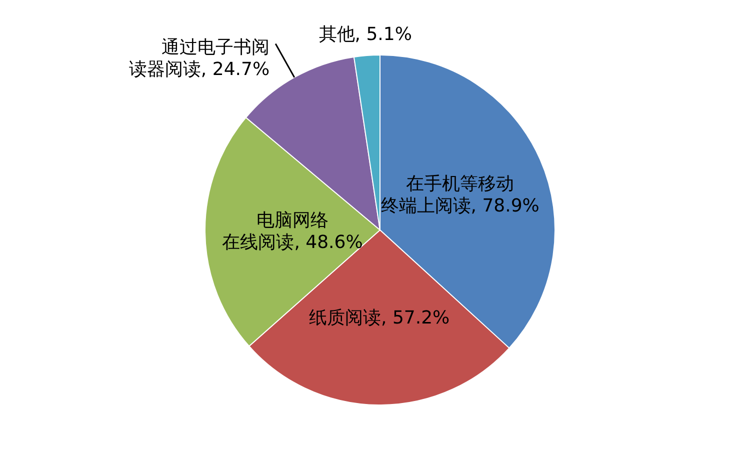 This screenshot has height=450, width=750. Describe the element at coordinates (199, 58) in the screenshot. I see `slice-label: 通过电子书阅读器阅读, 24.7%` at that location.